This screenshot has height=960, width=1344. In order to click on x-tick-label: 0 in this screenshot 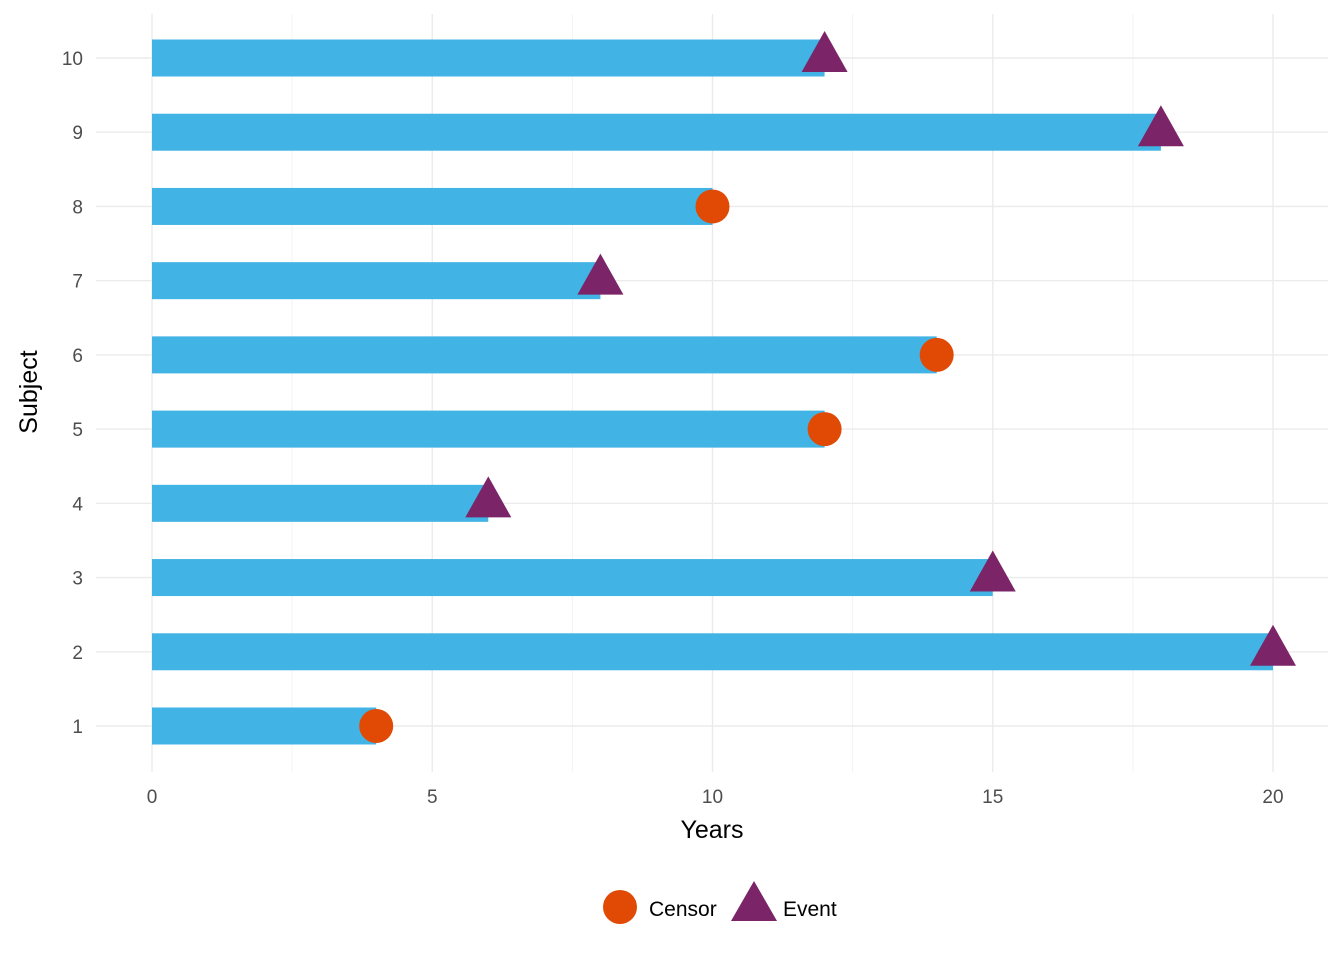, I will do `click(152, 797)`.